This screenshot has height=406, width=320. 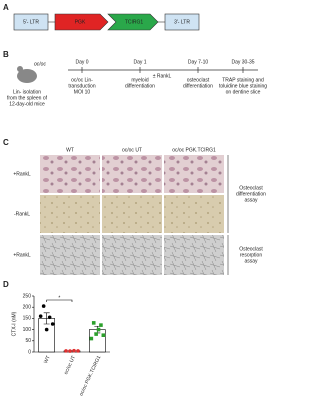 What do you see at coordinates (27, 104) in the screenshot?
I see `label: 12-day-old mice` at bounding box center [27, 104].